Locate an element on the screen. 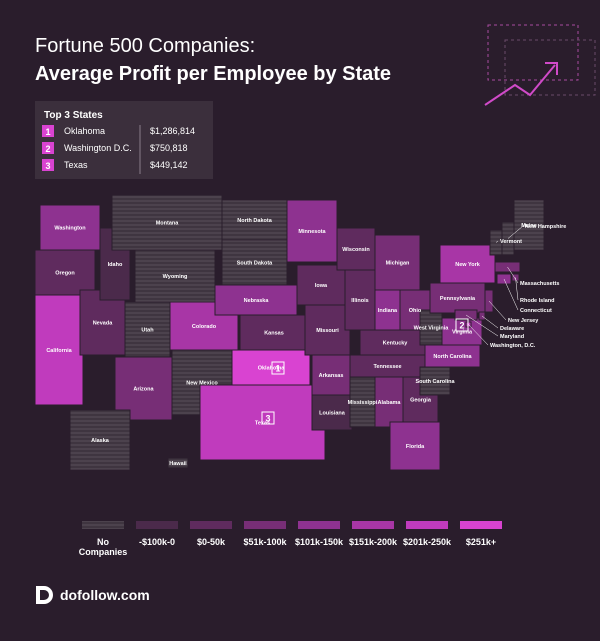  logo: dofollow.com is located at coordinates (93, 595).